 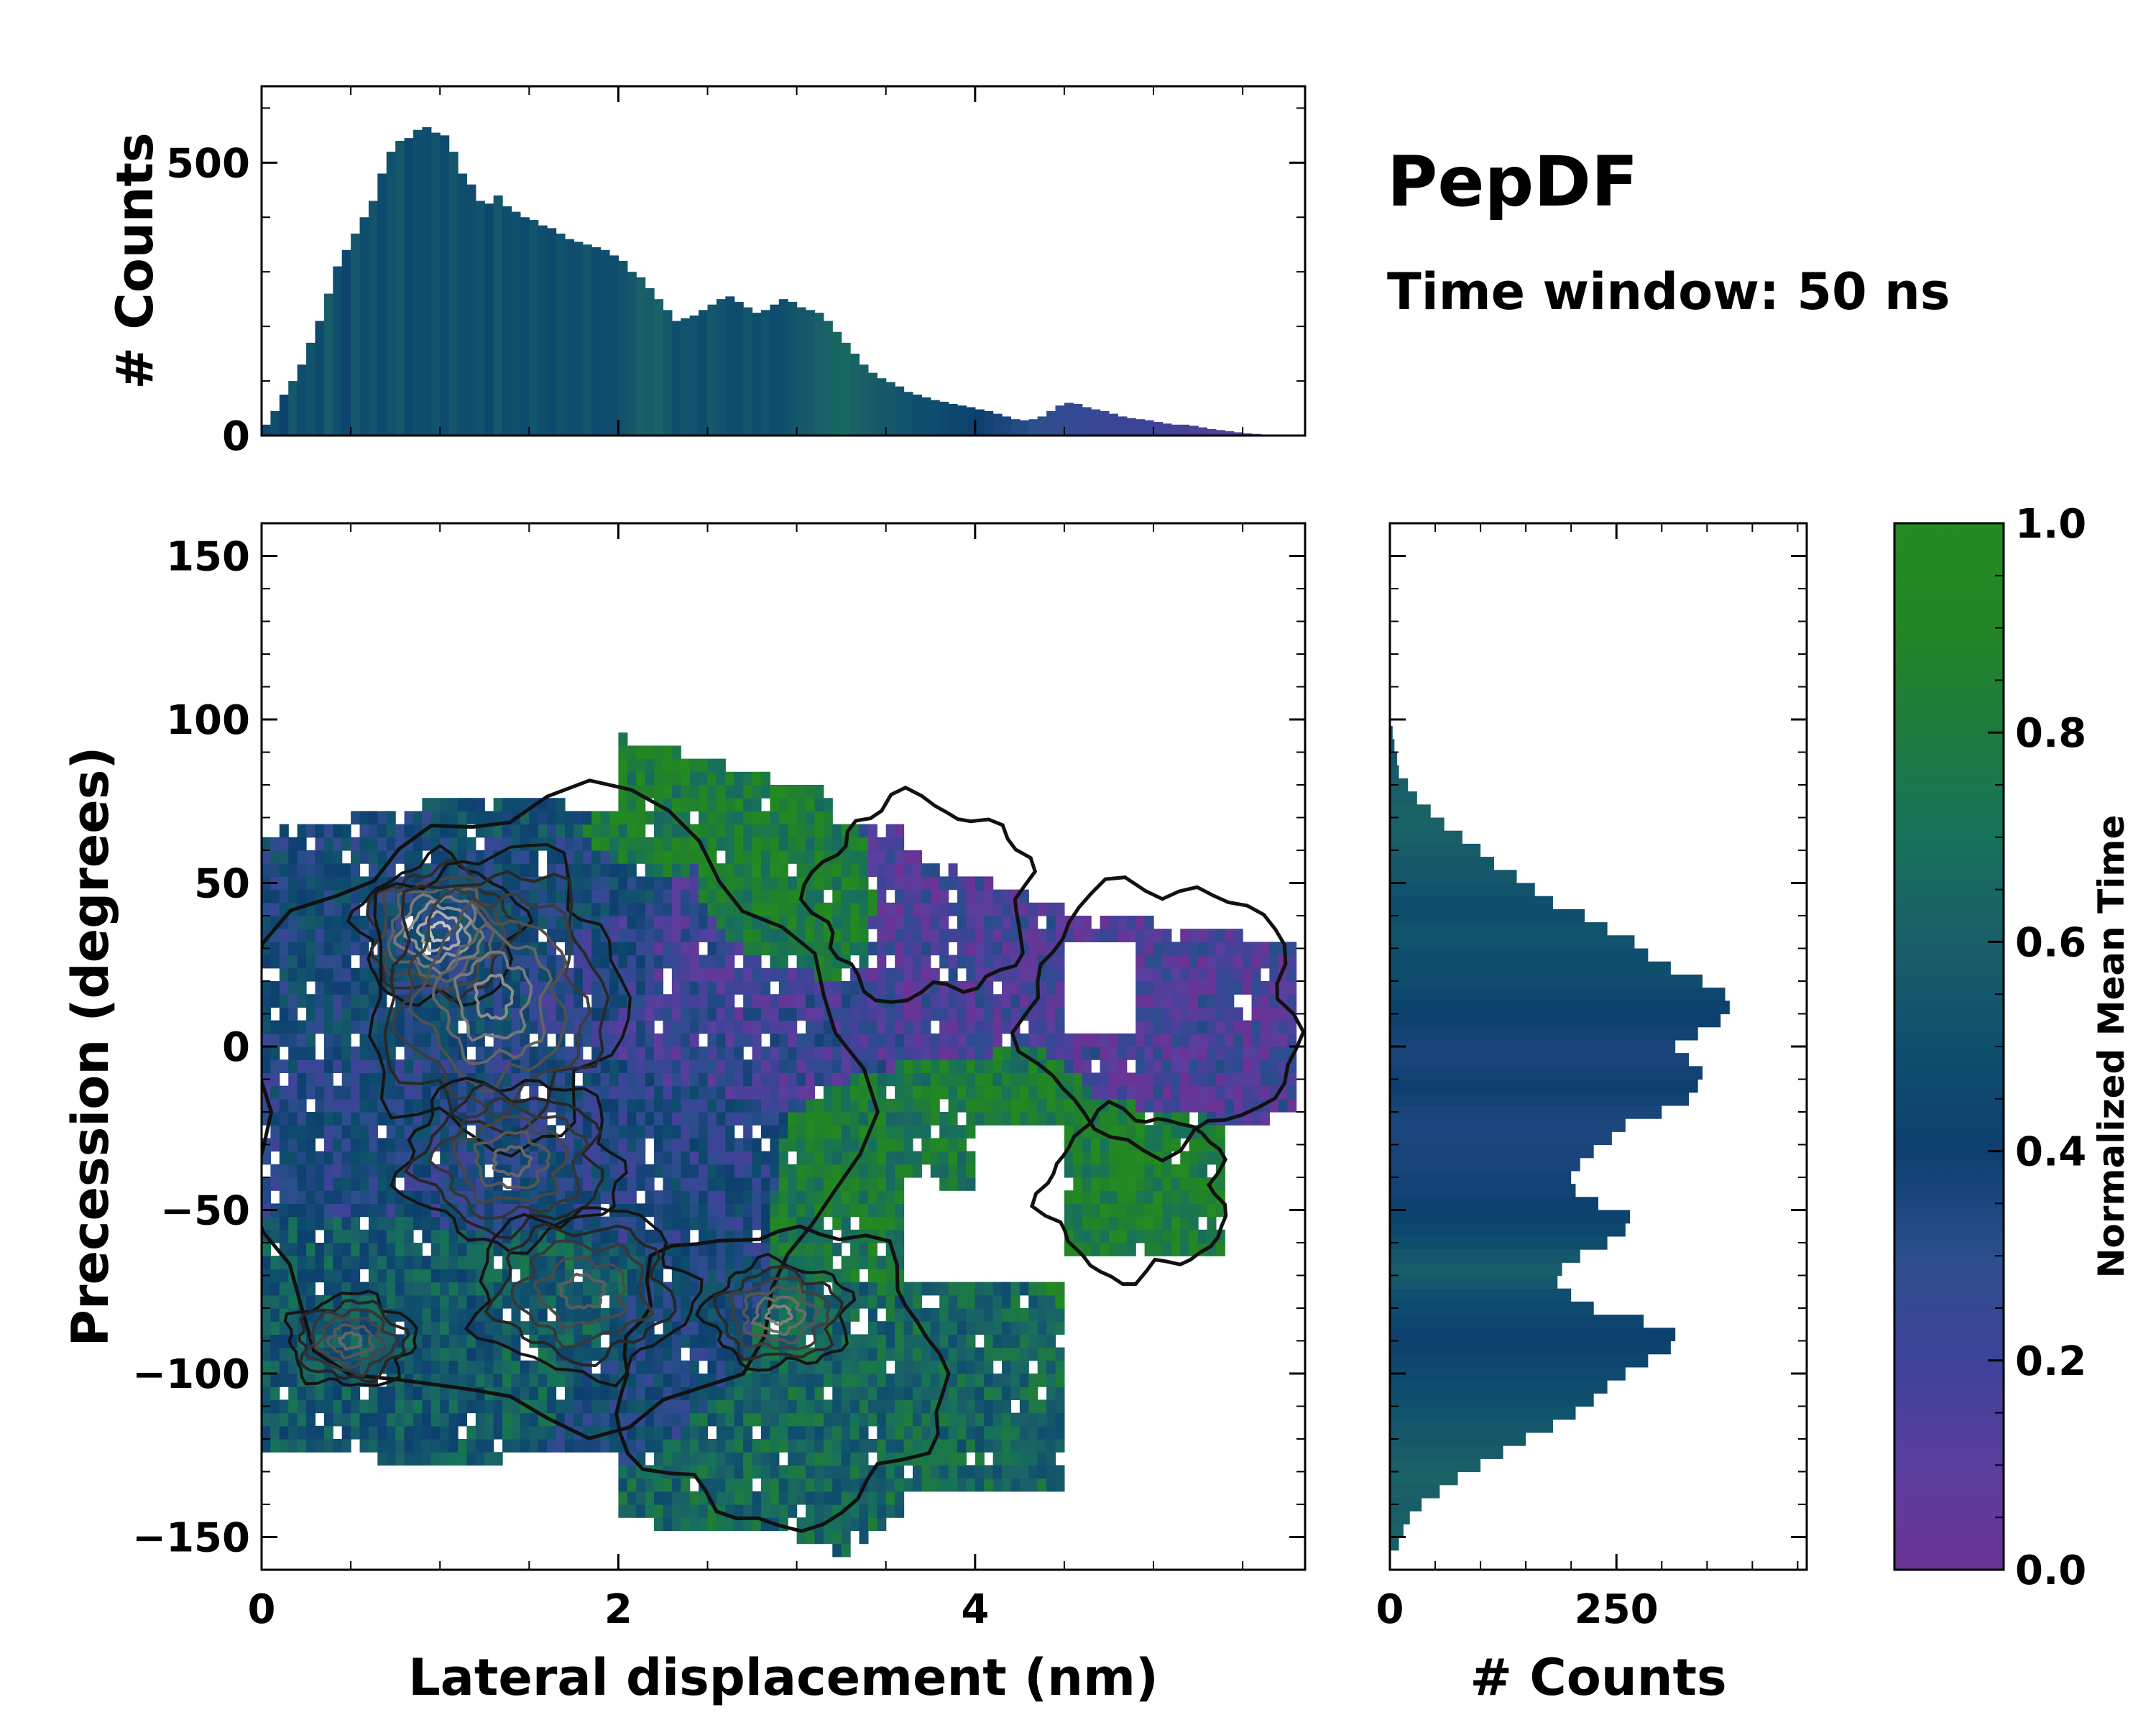 I want to click on density-contour, so click(x=511, y=1160).